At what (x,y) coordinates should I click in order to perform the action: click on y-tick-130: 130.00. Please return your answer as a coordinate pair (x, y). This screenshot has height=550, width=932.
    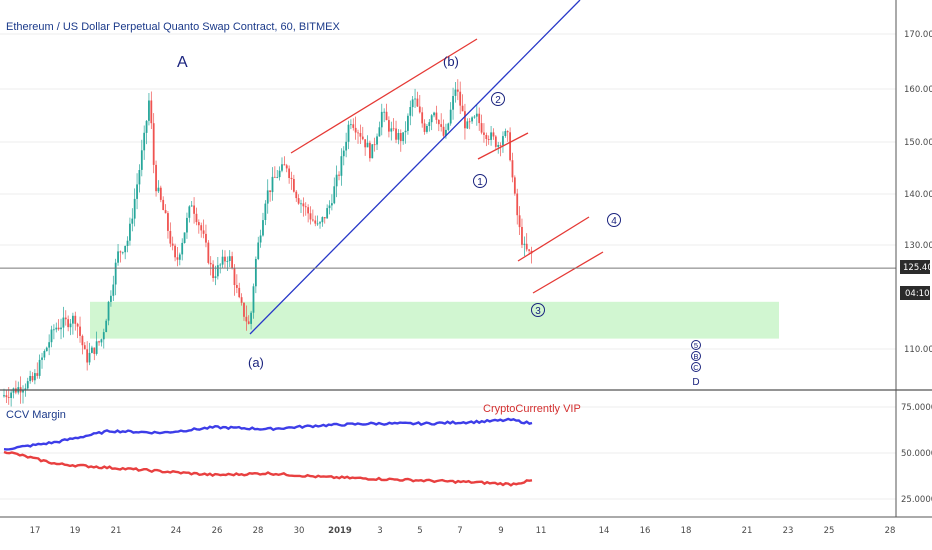
    Looking at the image, I should click on (918, 246).